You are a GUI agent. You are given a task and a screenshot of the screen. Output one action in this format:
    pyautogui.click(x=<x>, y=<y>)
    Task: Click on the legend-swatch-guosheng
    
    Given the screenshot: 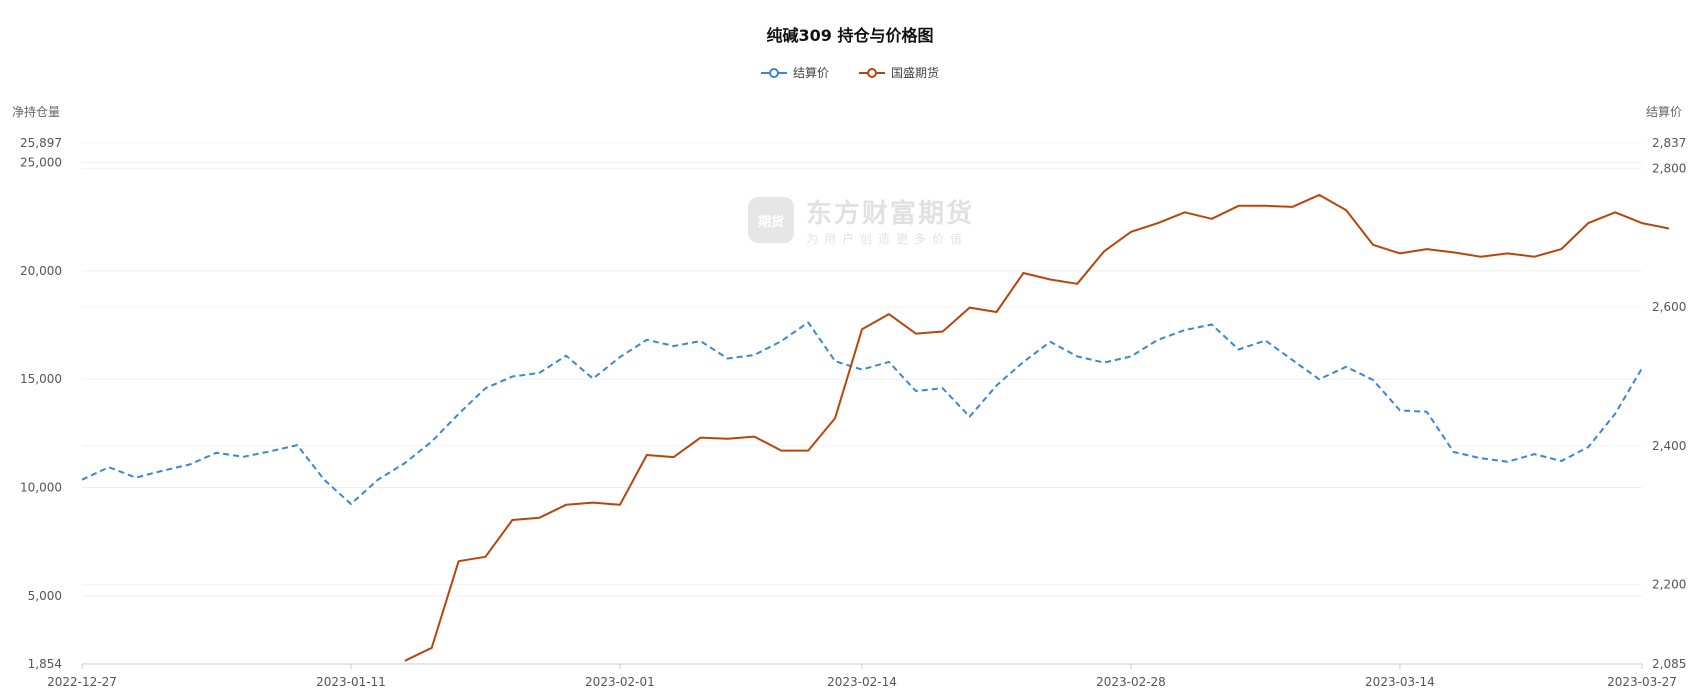 What is the action you would take?
    pyautogui.click(x=872, y=72)
    